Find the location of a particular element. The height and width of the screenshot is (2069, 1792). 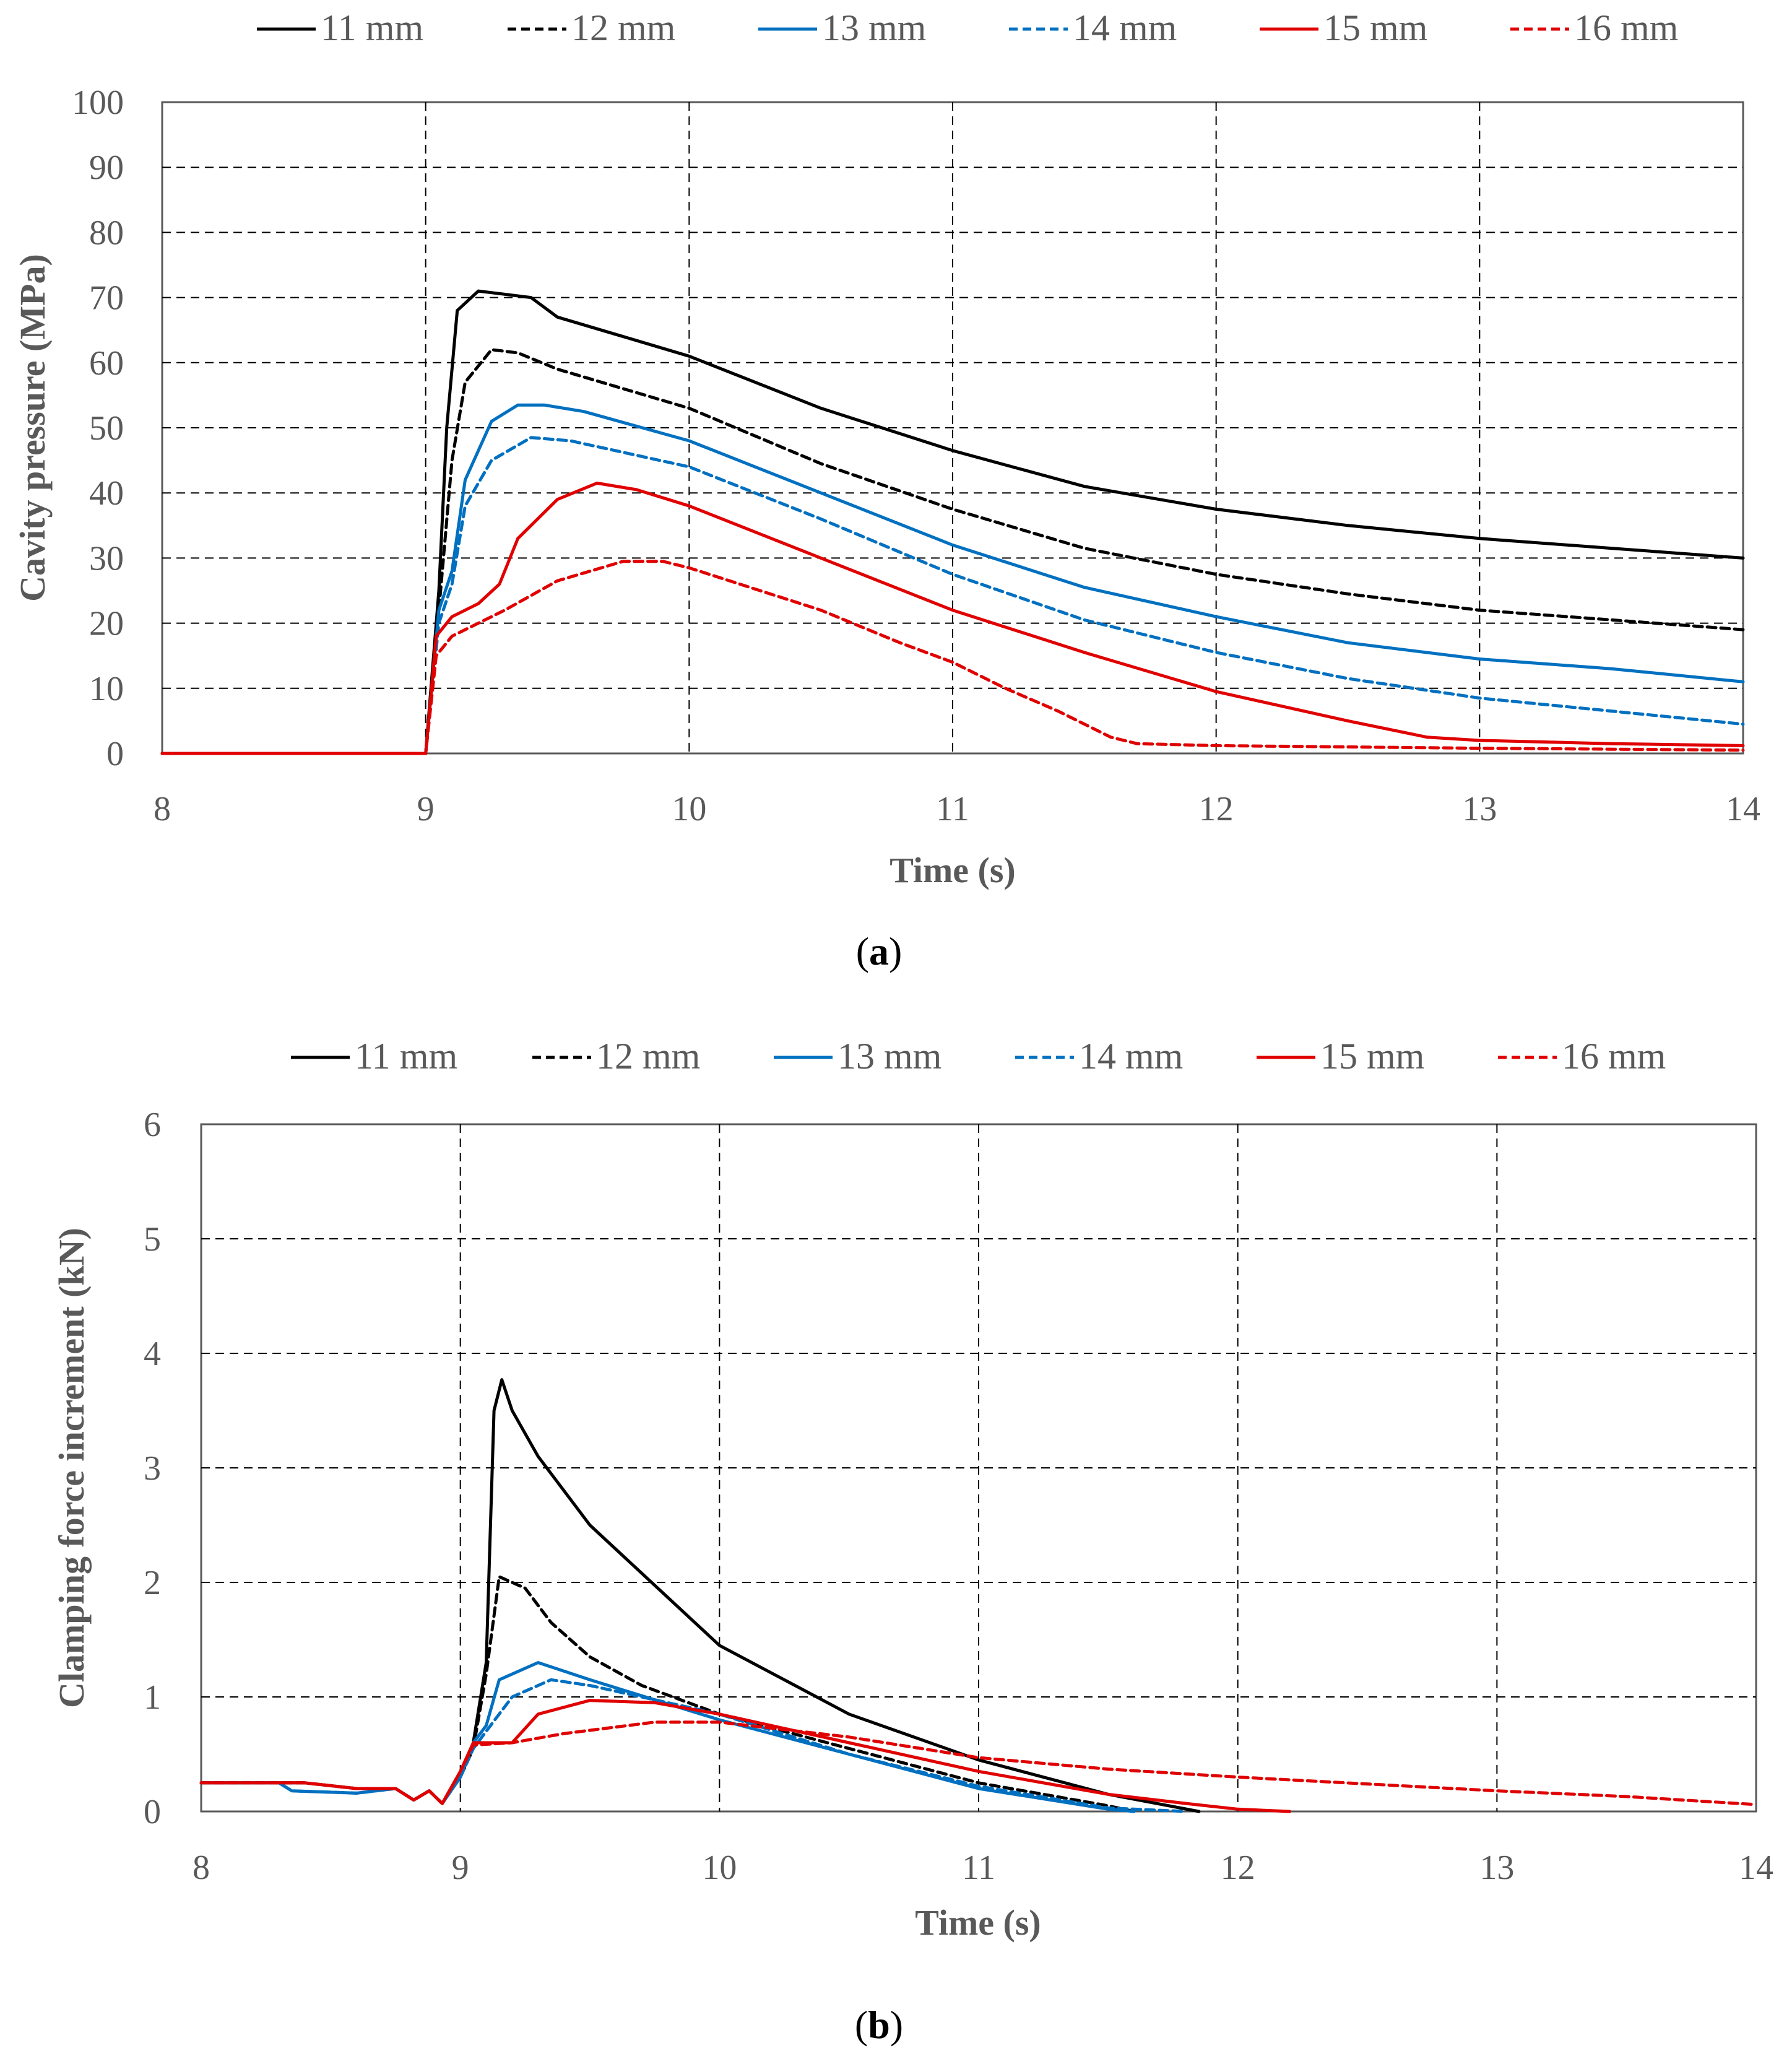

chart-b-y-tick-labels: 0 1 2 3 4 5 6 is located at coordinates (152, 1468).